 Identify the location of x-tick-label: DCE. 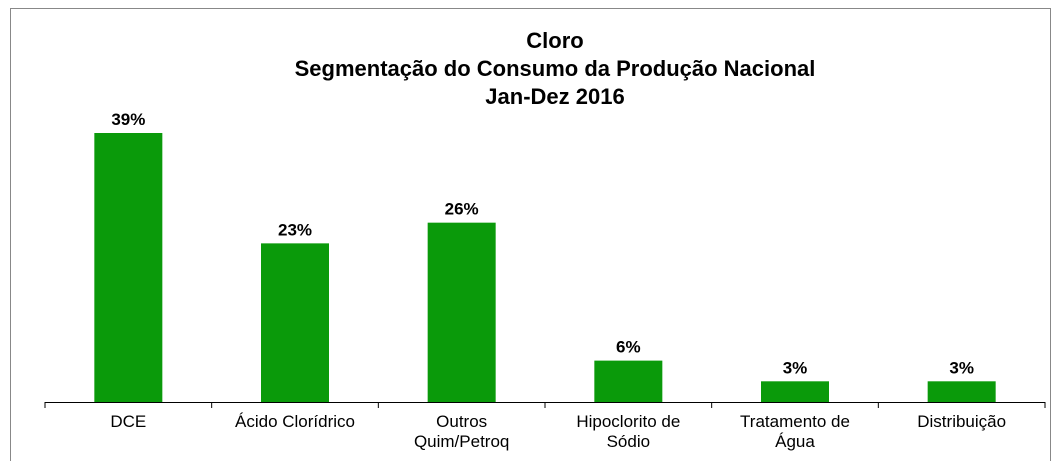
(128, 421).